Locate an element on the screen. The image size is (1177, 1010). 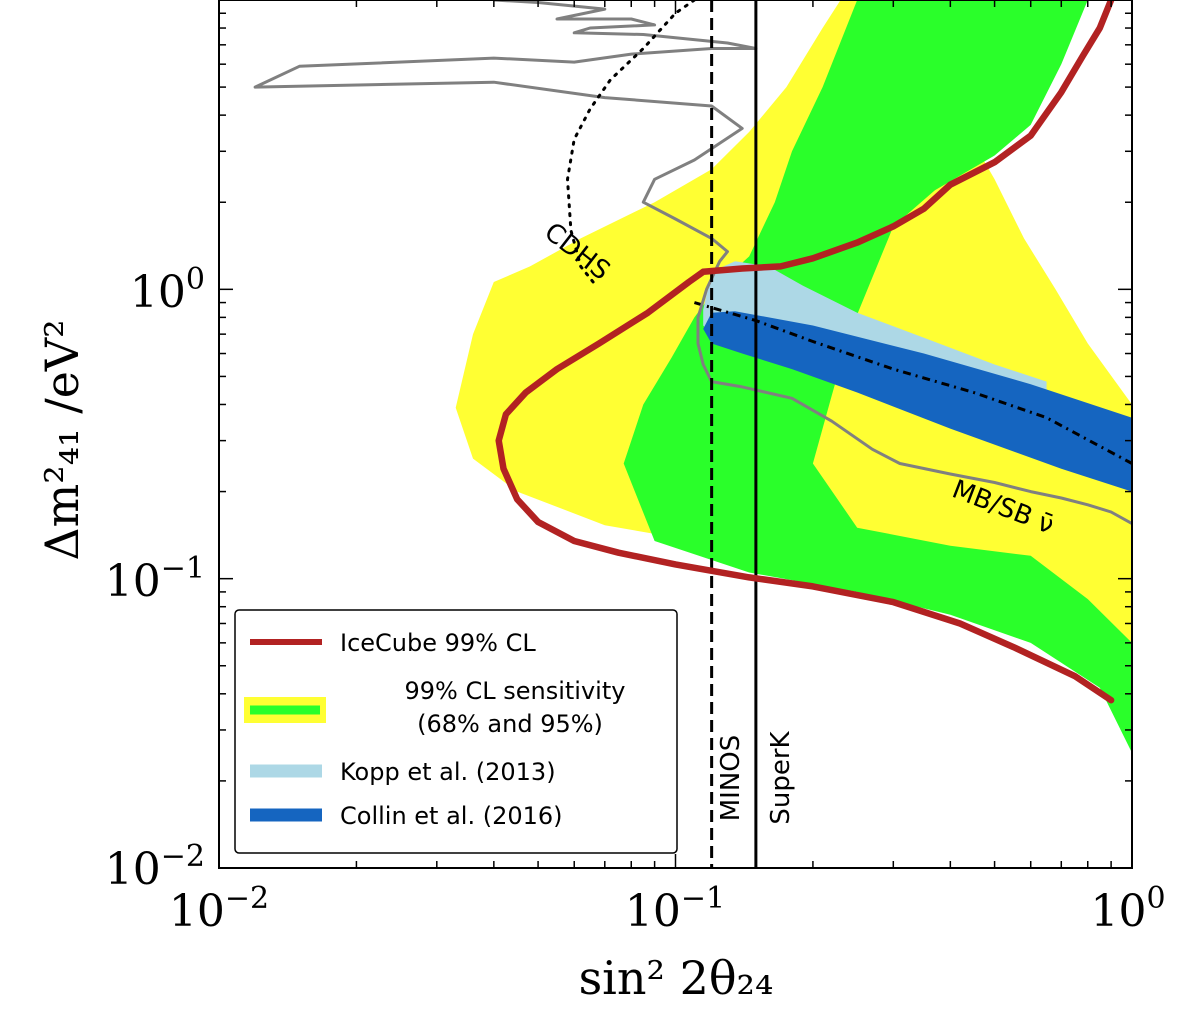
legend-label-icecube: IceCube 99% CL is located at coordinates (438, 643).